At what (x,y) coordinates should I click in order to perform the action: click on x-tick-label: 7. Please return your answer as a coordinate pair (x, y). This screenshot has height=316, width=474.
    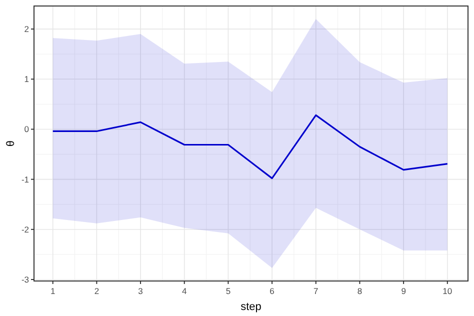
    Looking at the image, I should click on (316, 291).